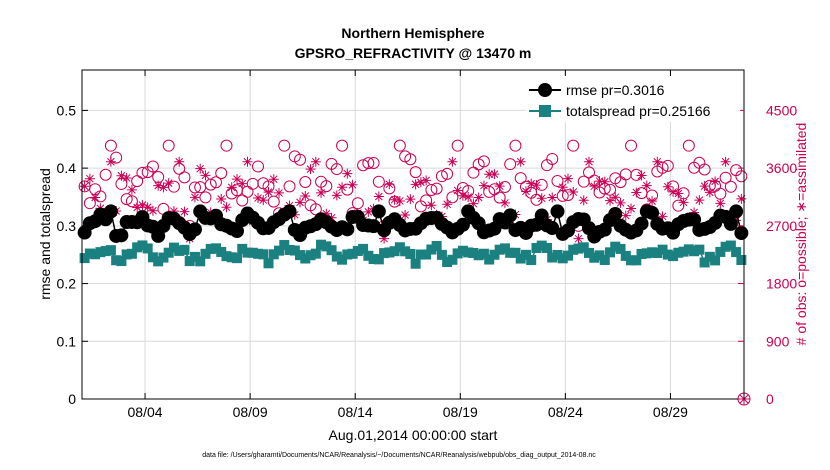  What do you see at coordinates (670, 412) in the screenshot?
I see `x-tick-label: 08/29` at bounding box center [670, 412].